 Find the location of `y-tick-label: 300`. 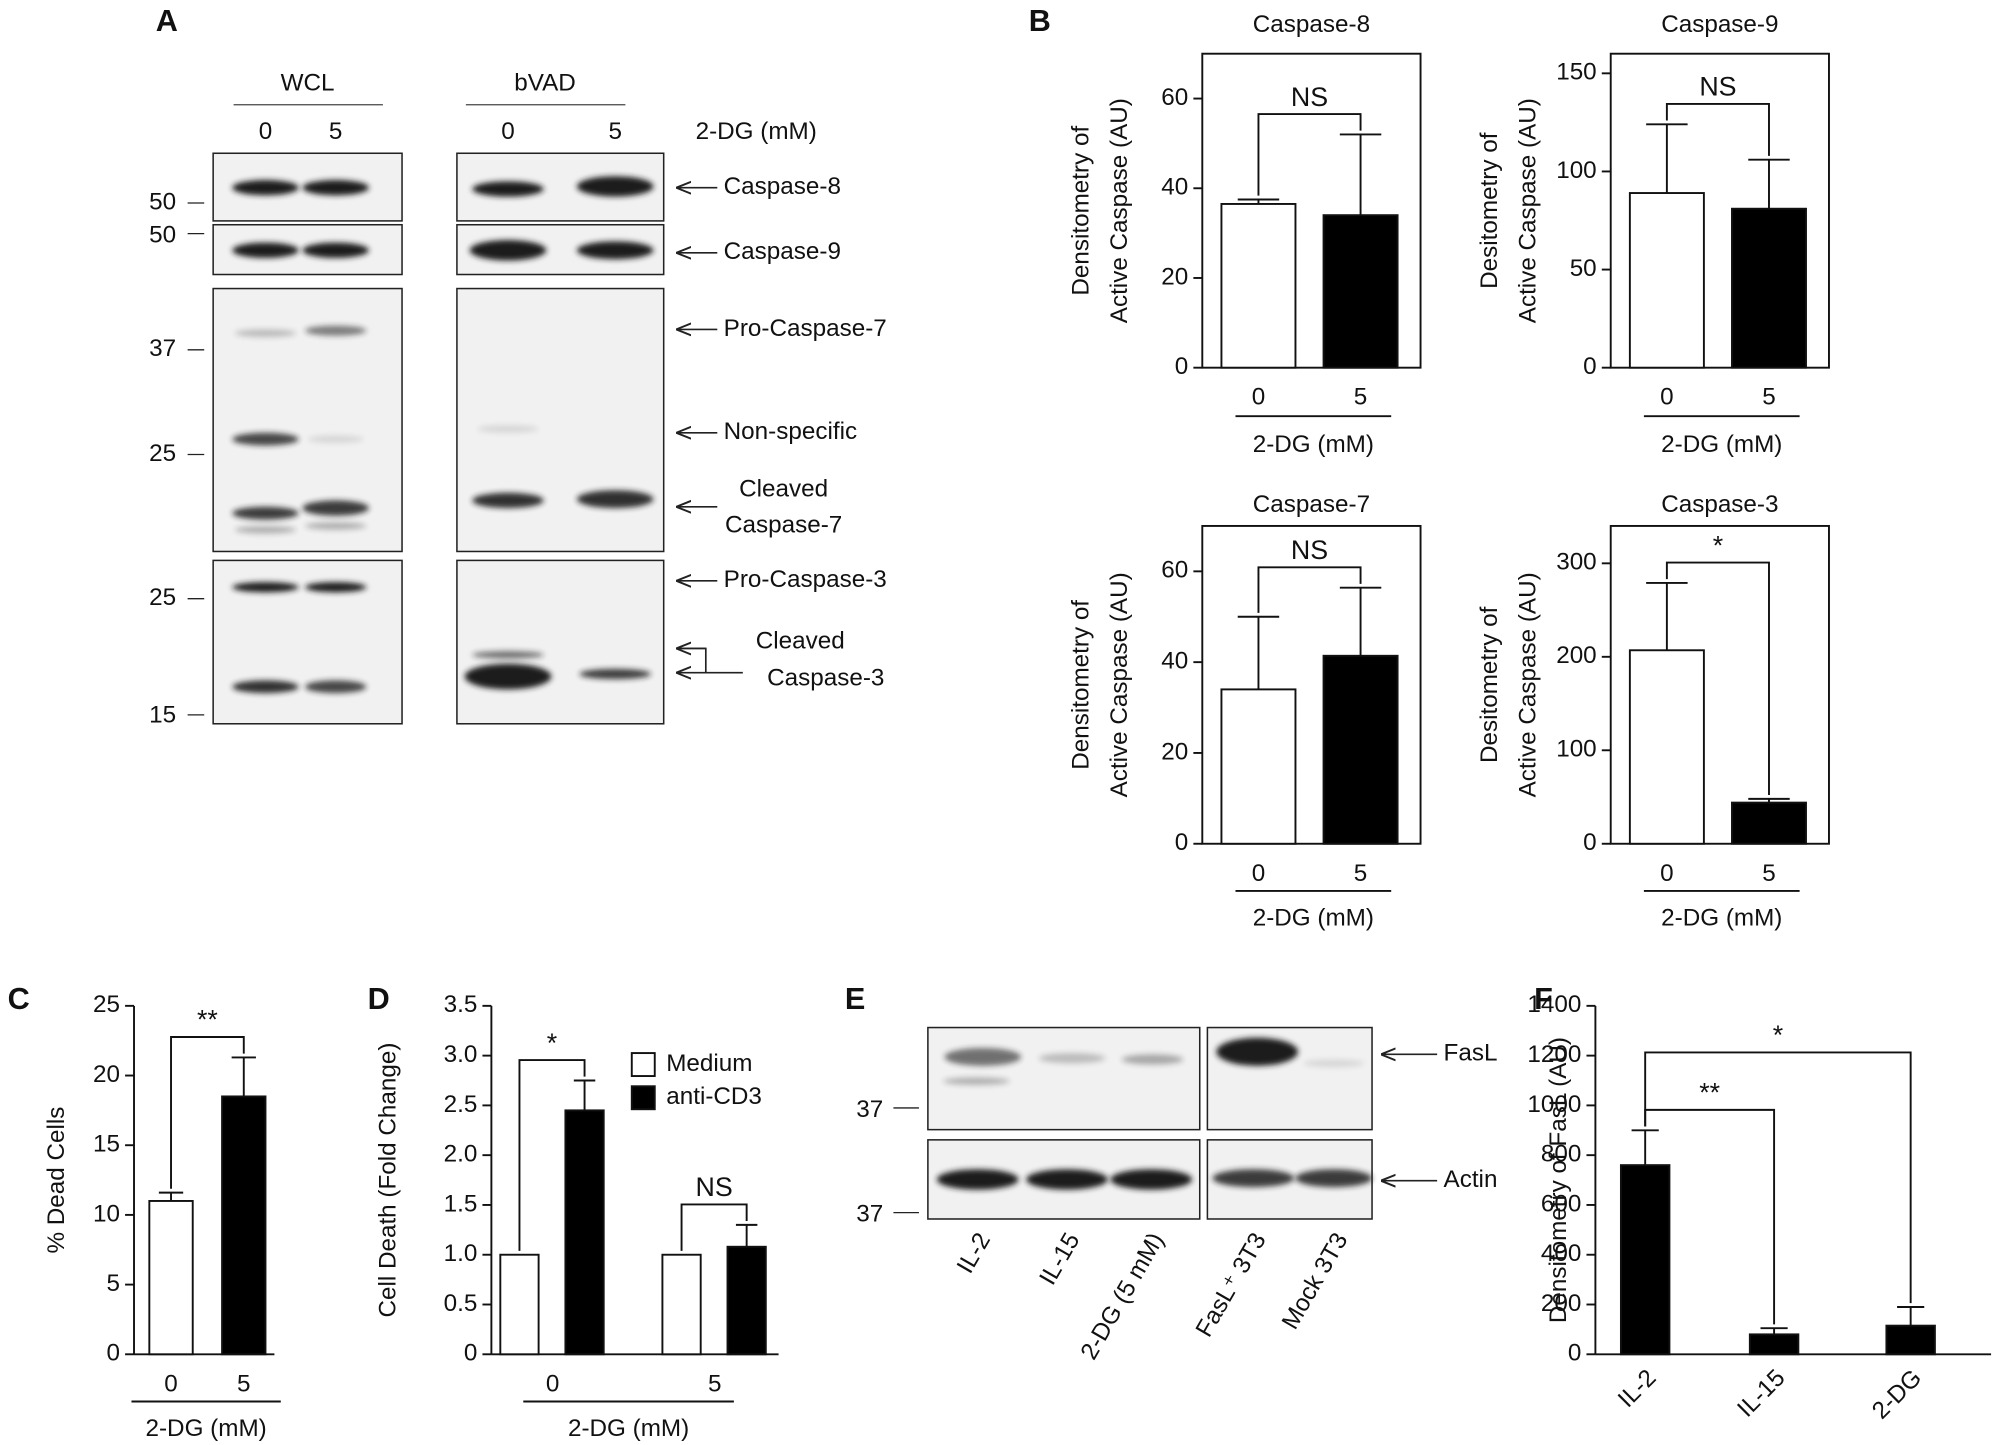

y-tick-label: 300 is located at coordinates (1576, 562).